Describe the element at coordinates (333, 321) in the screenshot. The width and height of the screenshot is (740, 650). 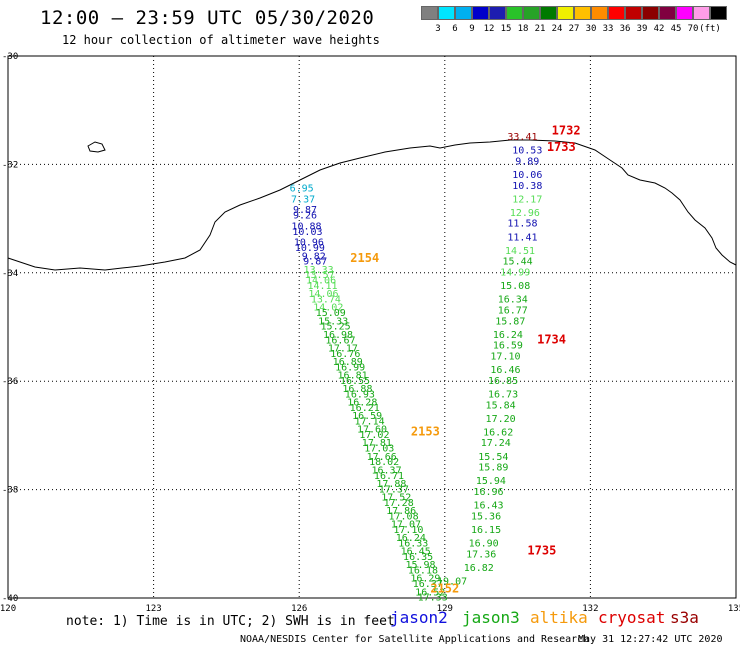
I see `swh-label: 15.33` at that location.